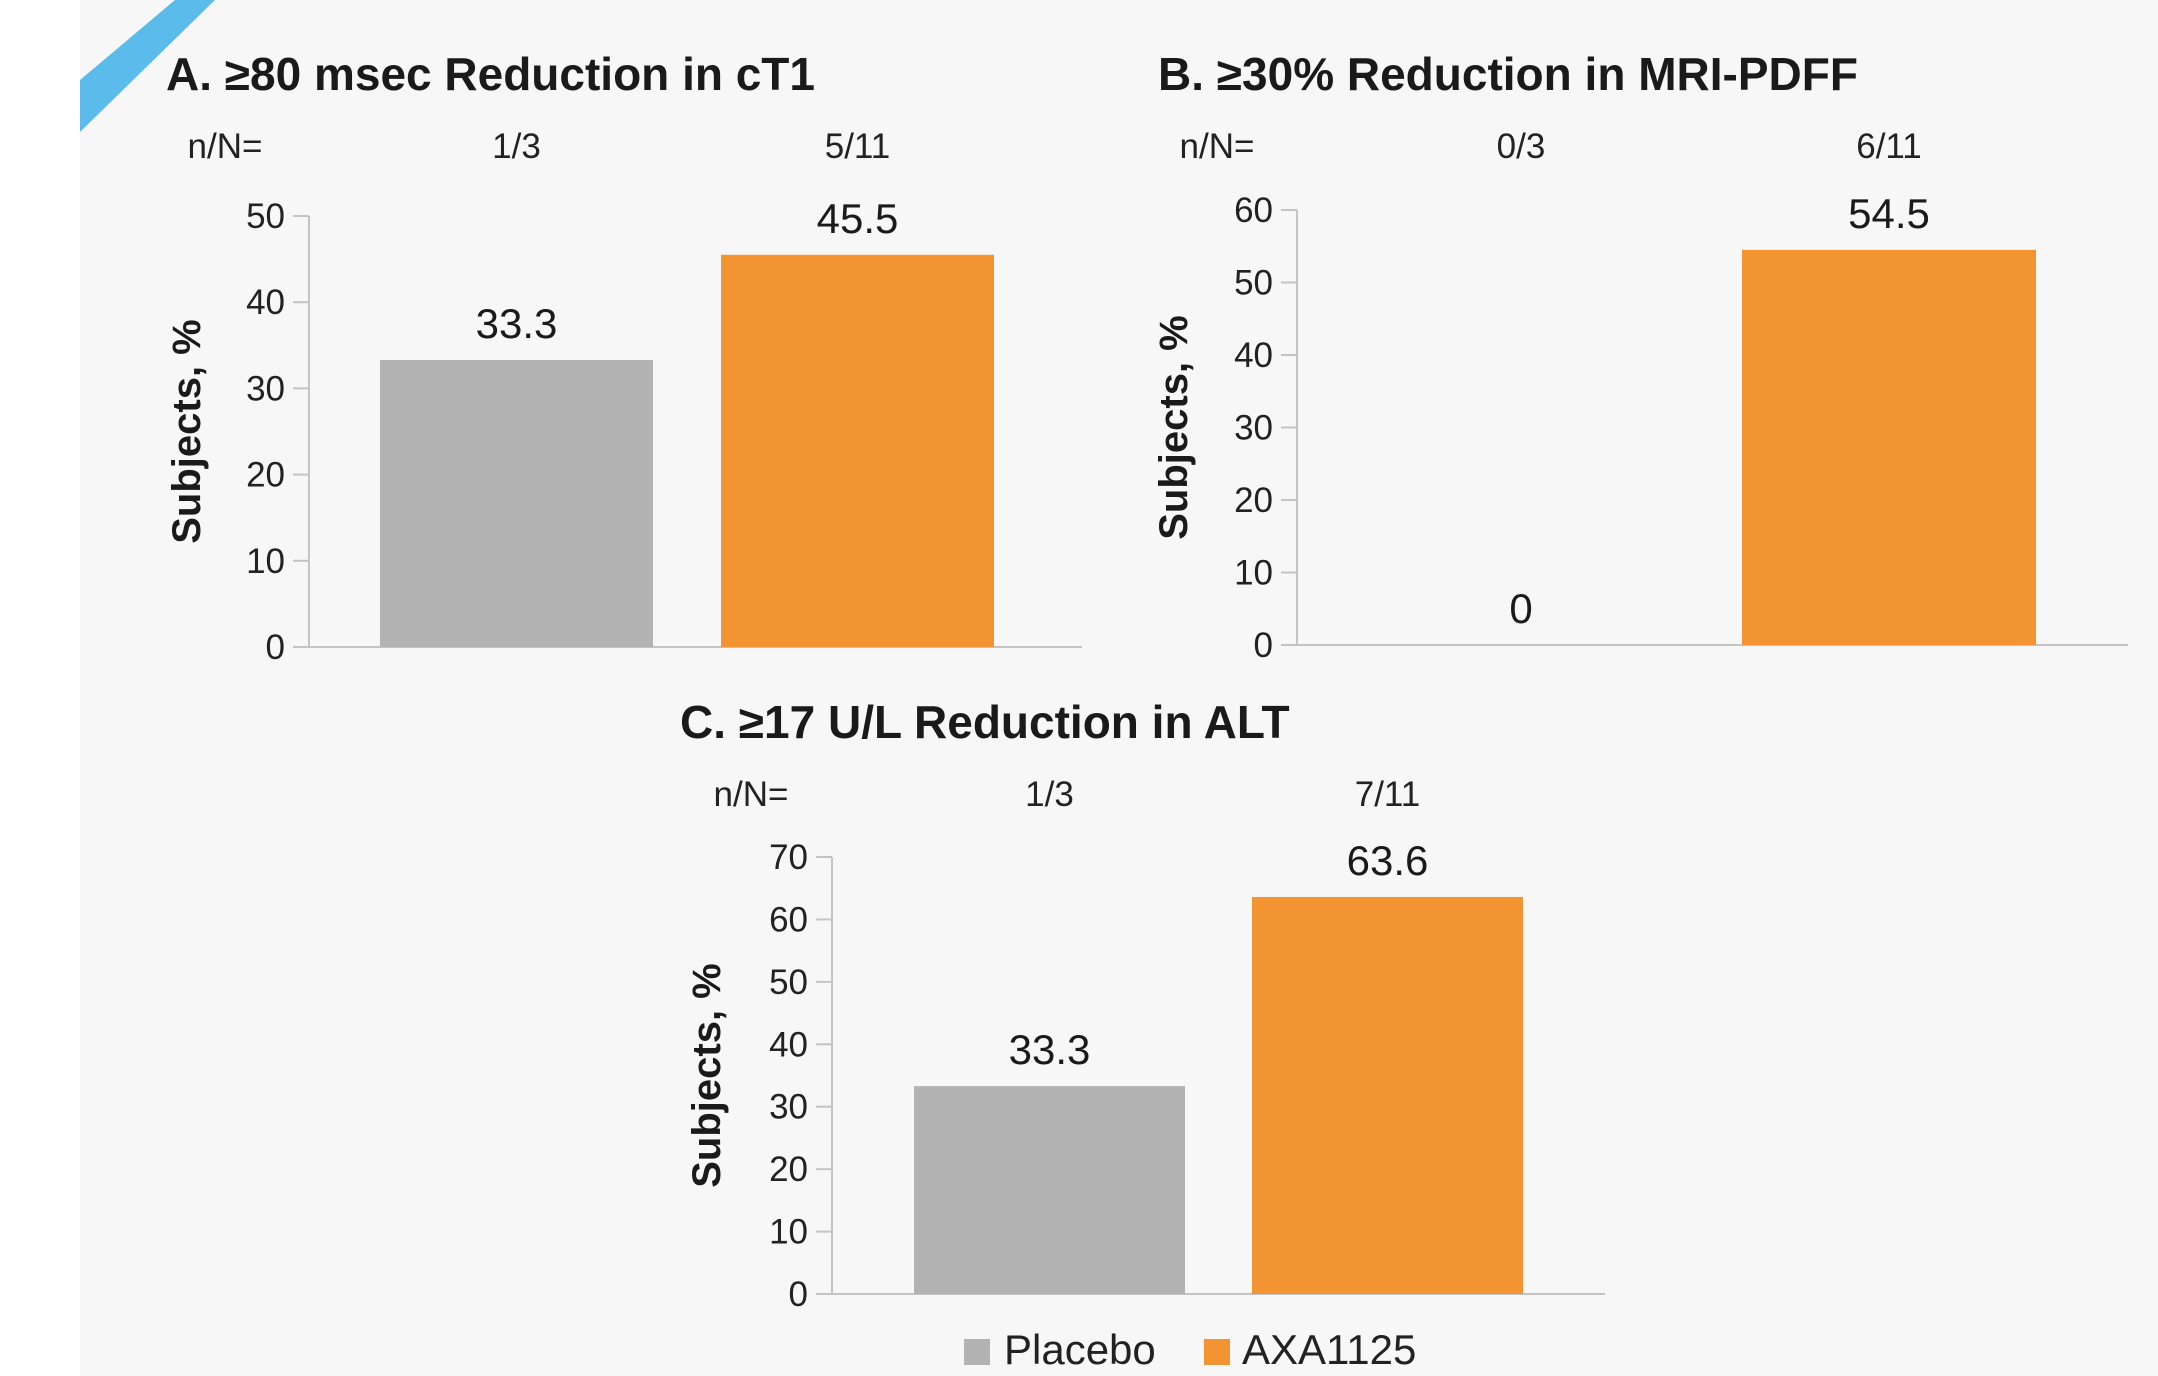 The image size is (2158, 1376). Describe the element at coordinates (1387, 1095) in the screenshot. I see `bar-axa1125-c` at that location.